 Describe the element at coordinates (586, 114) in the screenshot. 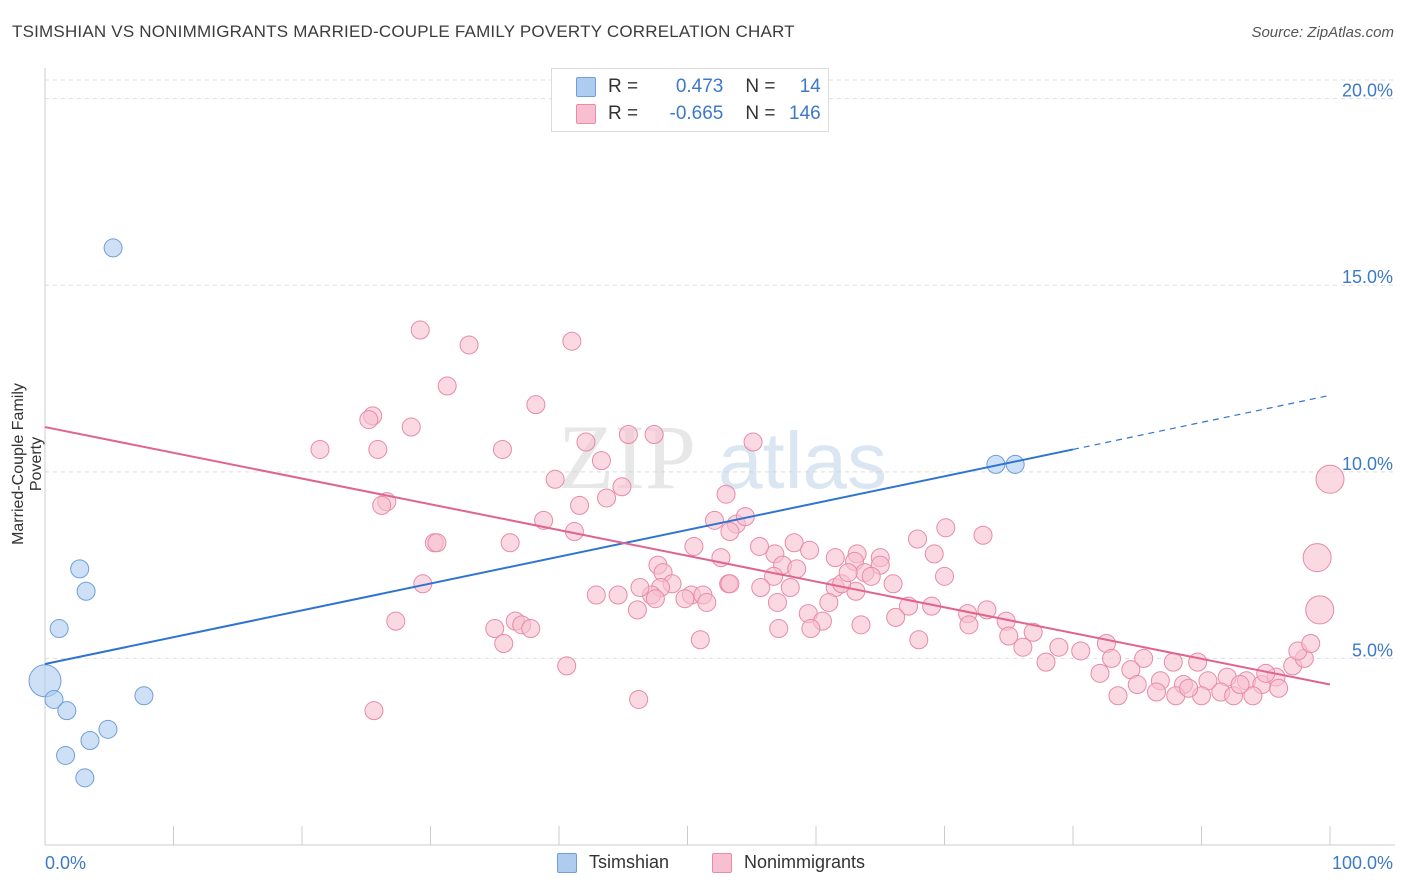

I see `legend-swatch-nonimmigrants` at that location.